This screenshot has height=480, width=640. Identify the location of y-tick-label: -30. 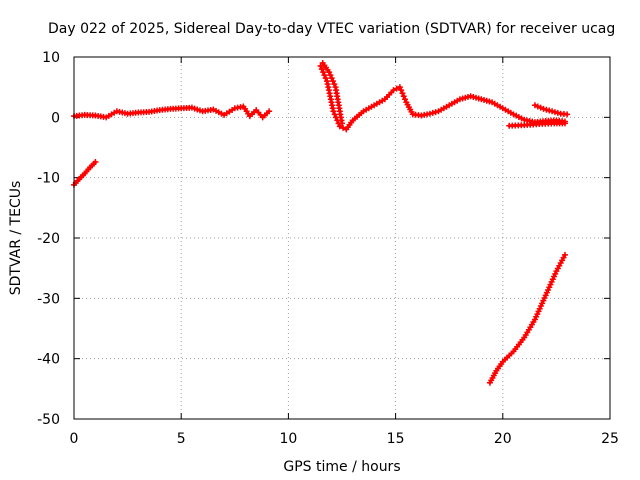
(48, 299).